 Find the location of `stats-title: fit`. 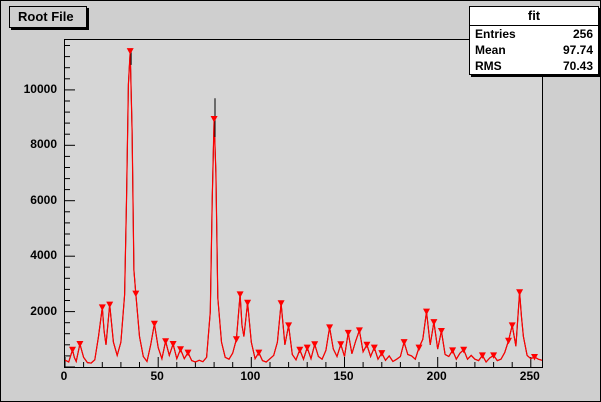

stats-title: fit is located at coordinates (534, 16).